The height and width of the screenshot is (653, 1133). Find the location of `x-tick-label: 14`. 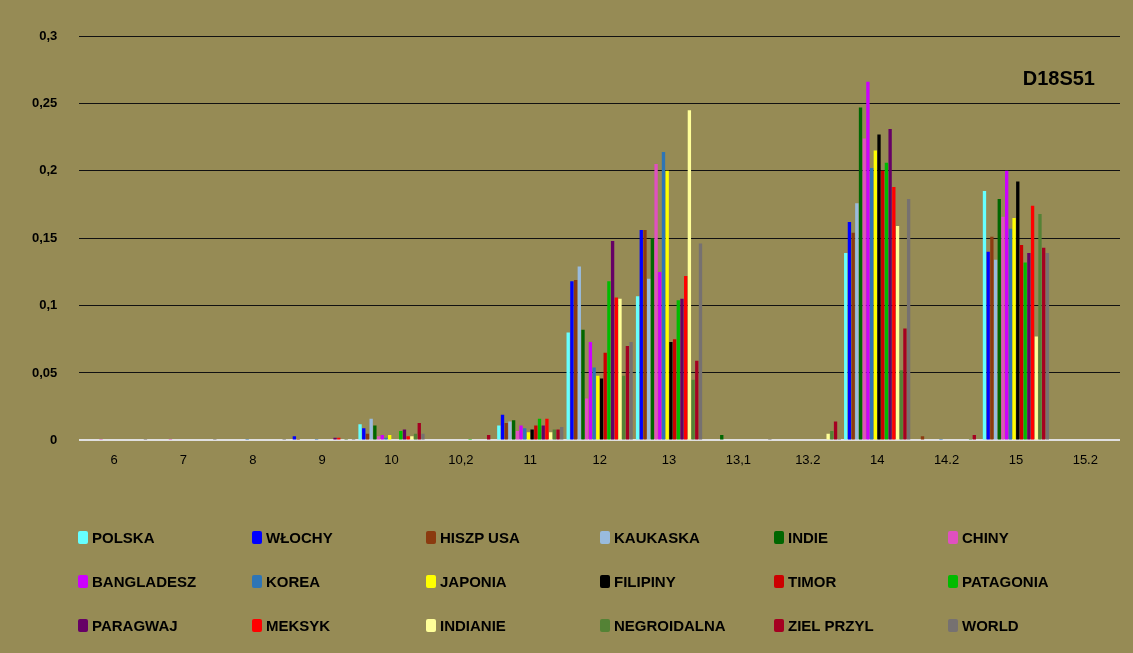

x-tick-label: 14 is located at coordinates (877, 459).